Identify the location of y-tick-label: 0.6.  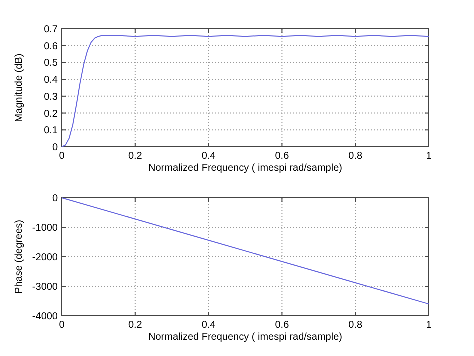
(51, 46).